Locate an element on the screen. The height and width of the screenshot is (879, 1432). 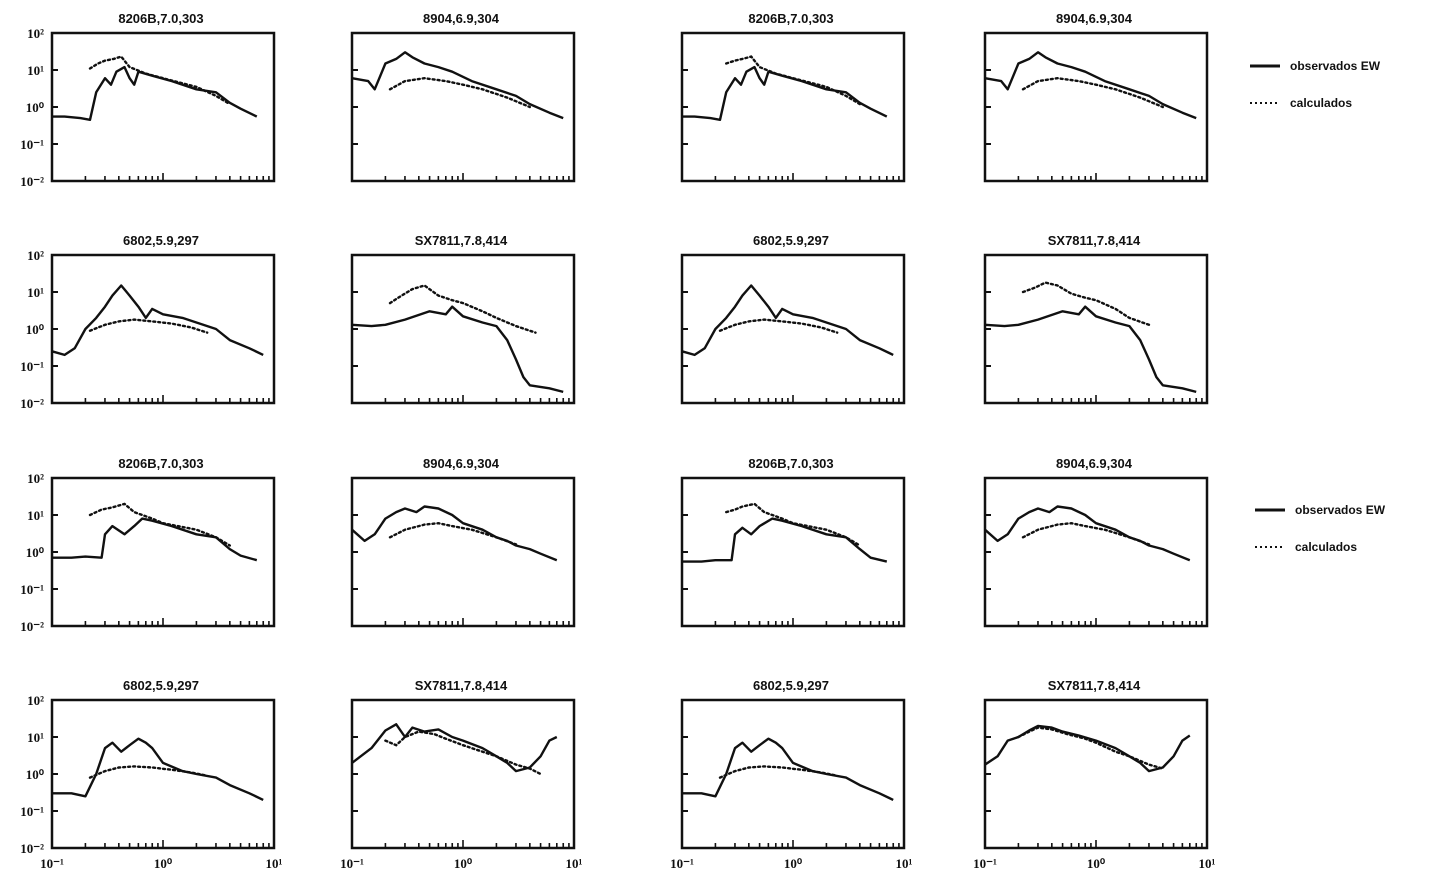
chart-panel: 6802,5.9,297 10⁻¹ 10⁰ 10¹ is located at coordinates (791, 774).